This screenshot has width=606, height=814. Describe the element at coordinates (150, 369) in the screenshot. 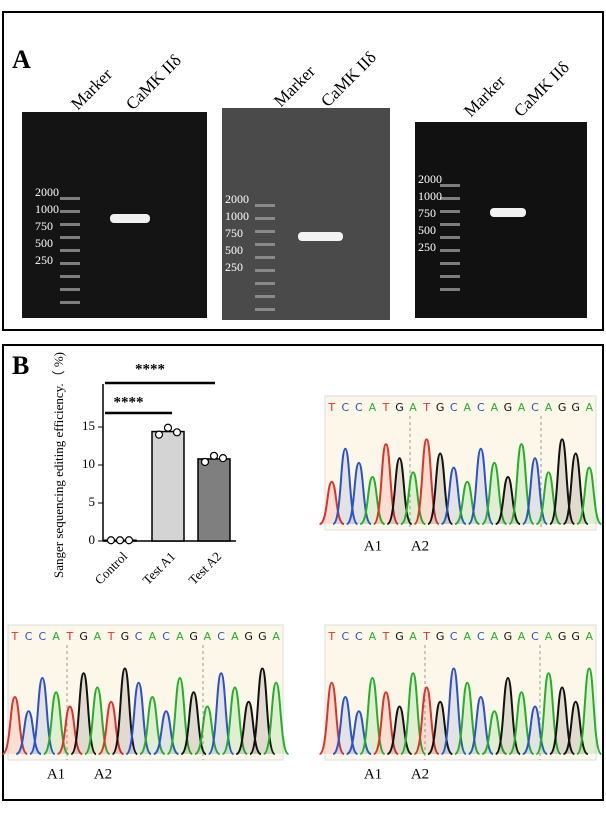

I see `significance-label: ****` at that location.